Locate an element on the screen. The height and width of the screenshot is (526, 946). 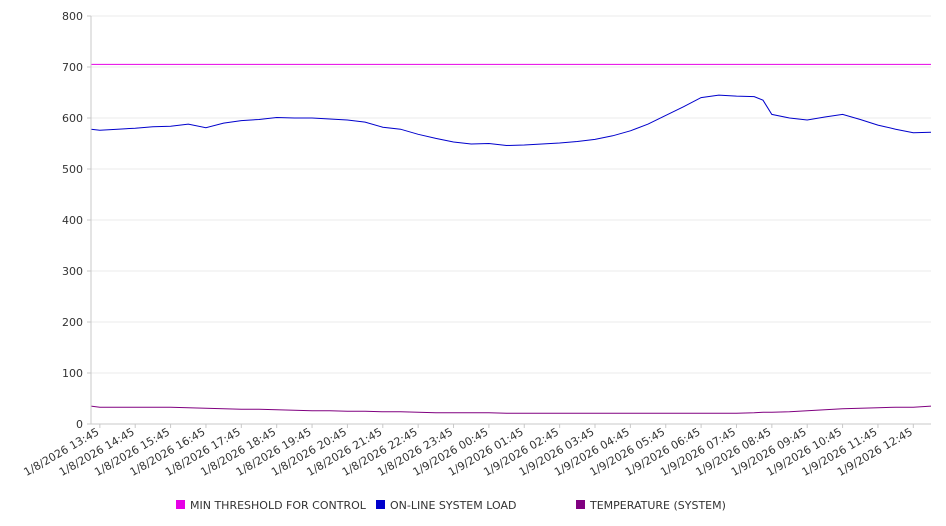
legend-label-1: ON-LINE SYSTEM LOAD is located at coordinates (453, 505).